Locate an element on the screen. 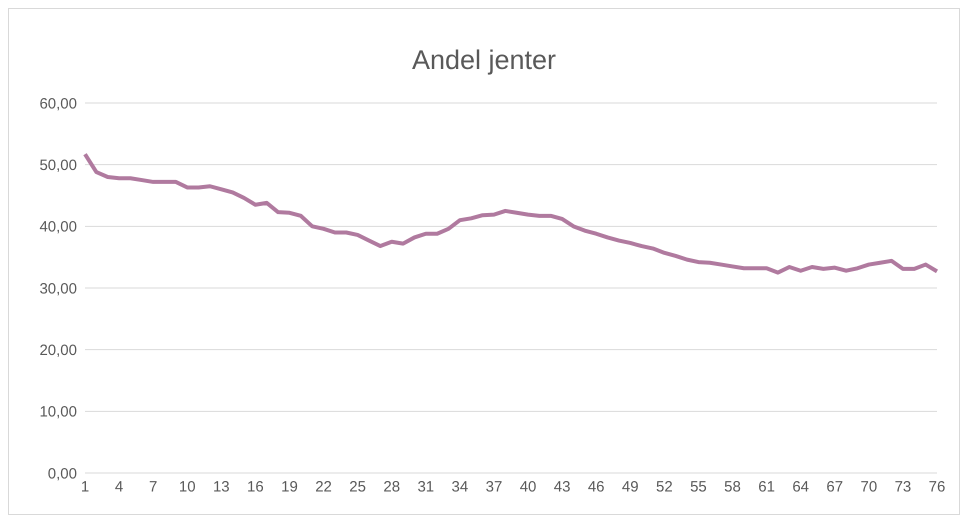  x-tick-label: 34 is located at coordinates (460, 487).